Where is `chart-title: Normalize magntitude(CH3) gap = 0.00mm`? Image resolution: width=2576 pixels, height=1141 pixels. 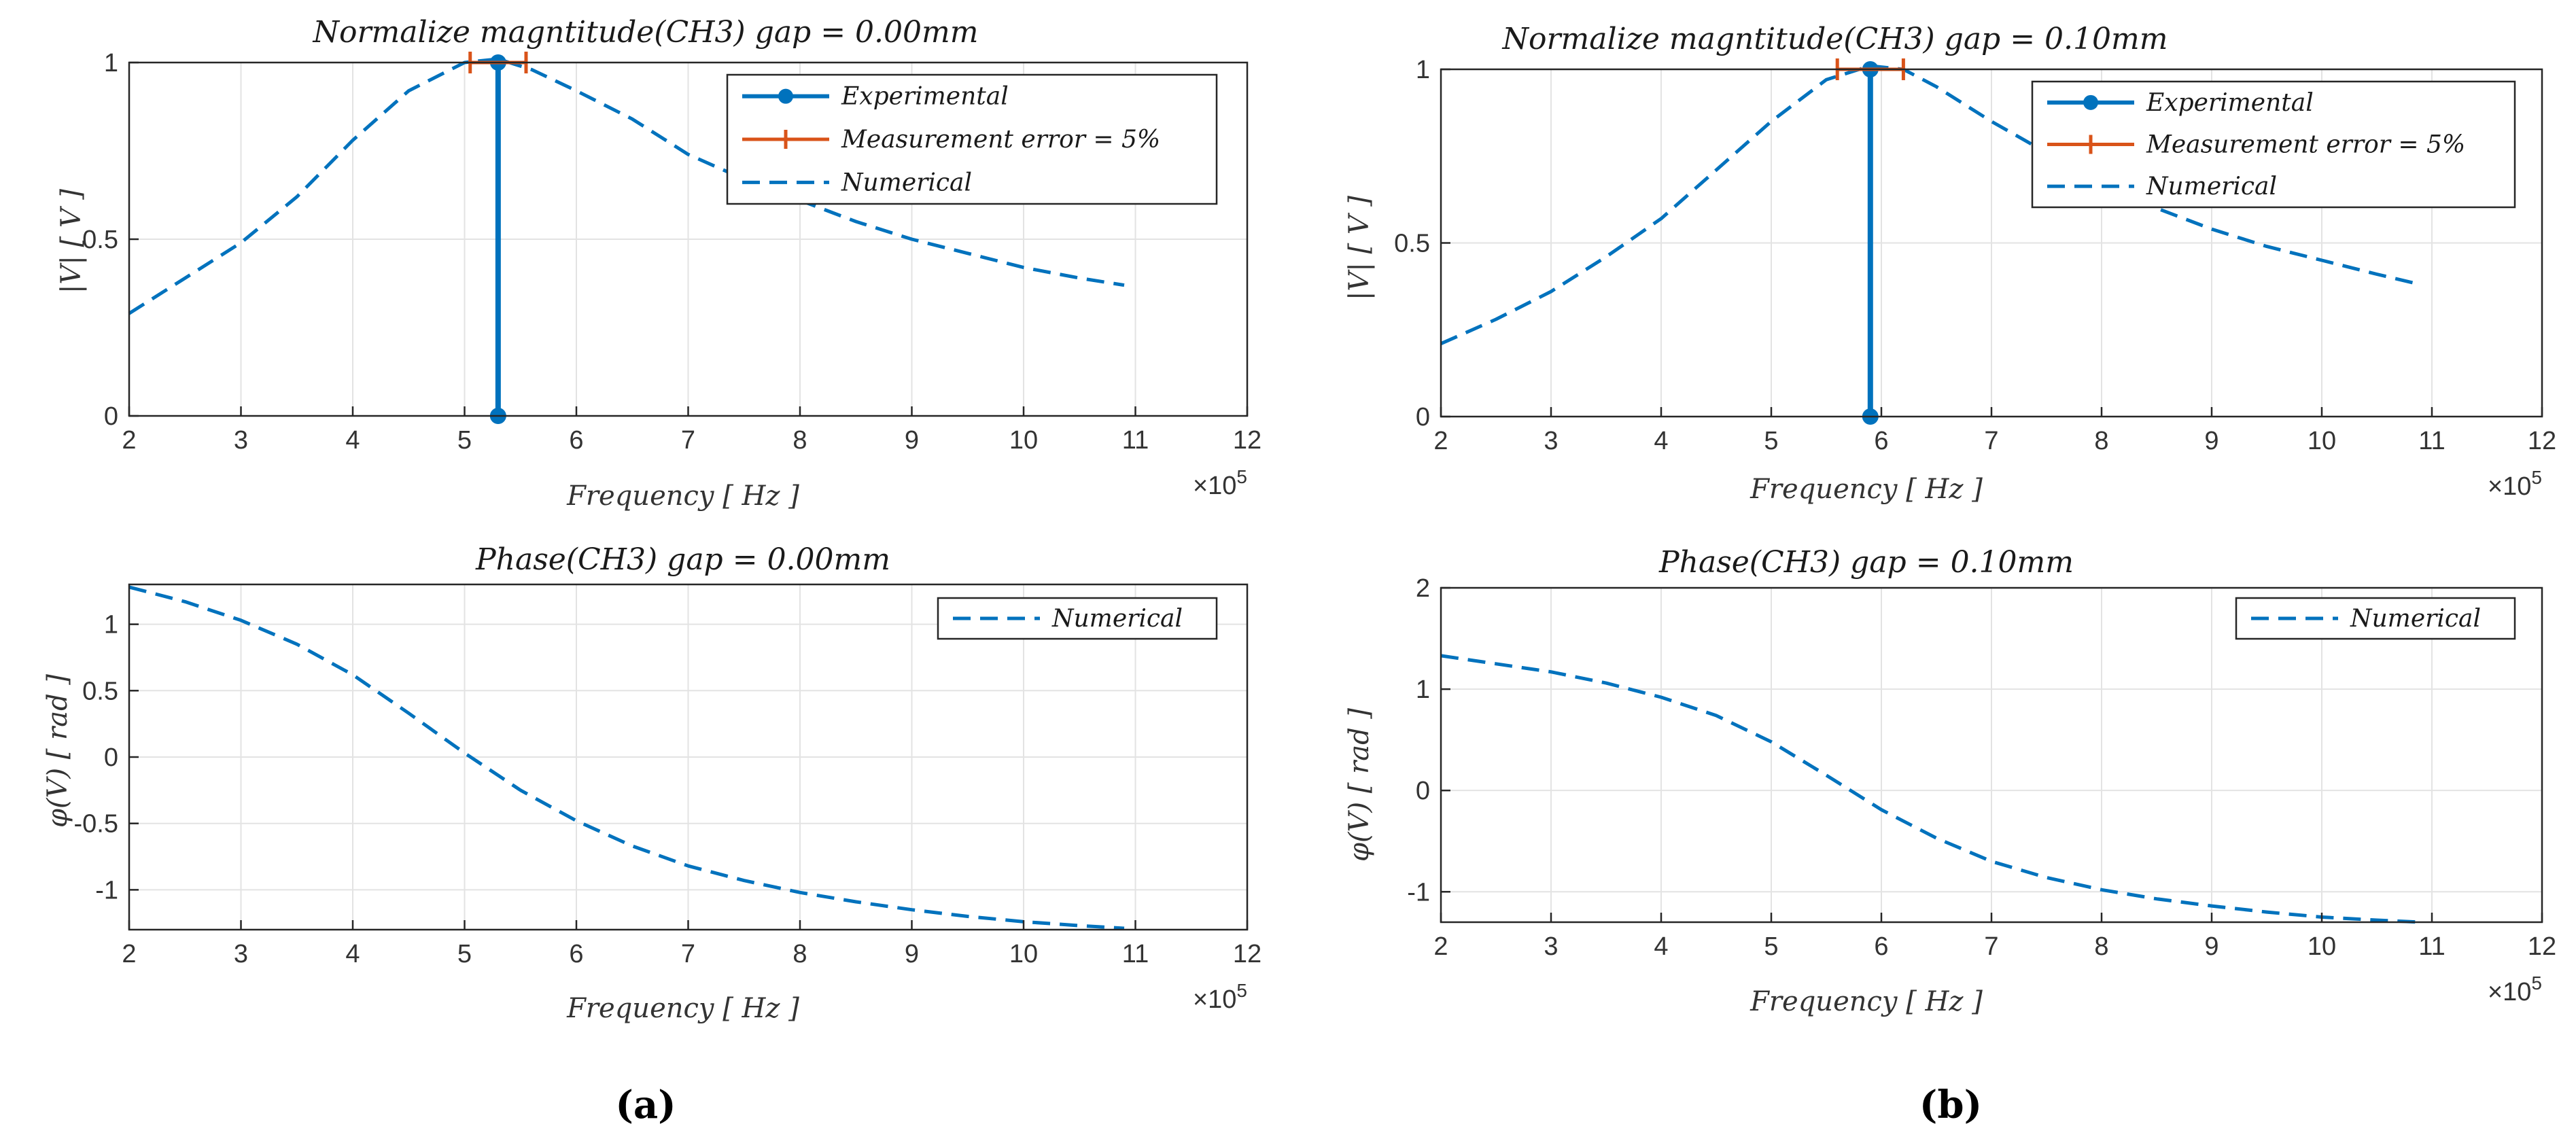
chart-title: Normalize magntitude(CH3) gap = 0.00mm is located at coordinates (646, 32).